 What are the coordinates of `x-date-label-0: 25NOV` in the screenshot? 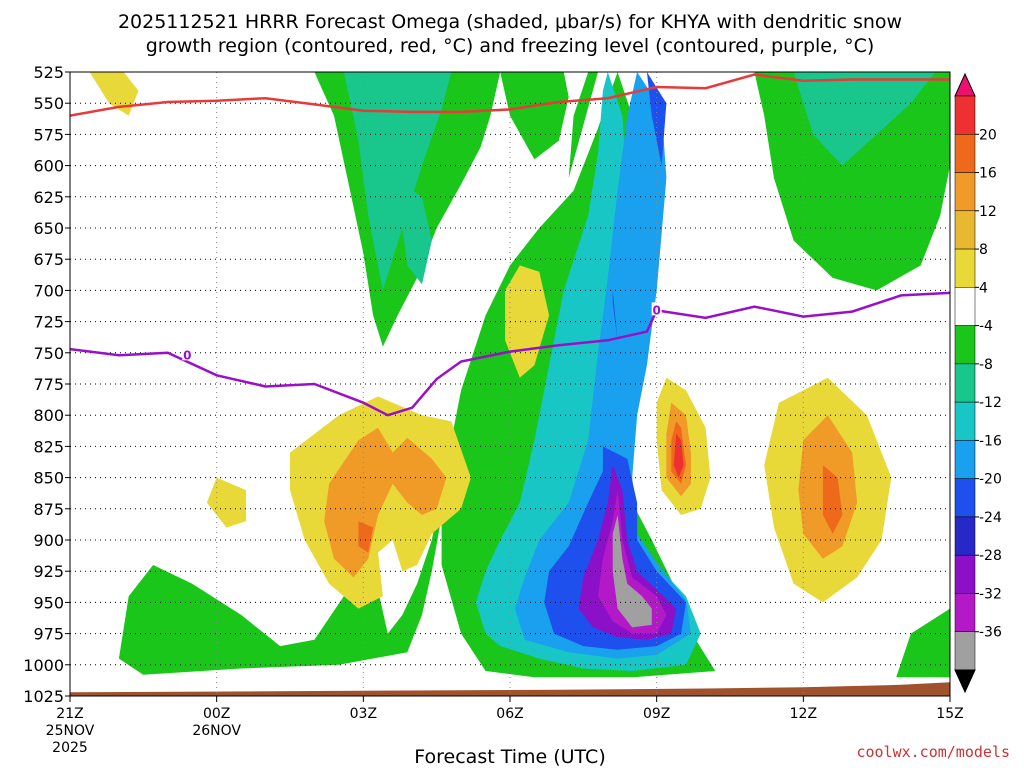 It's located at (70, 731).